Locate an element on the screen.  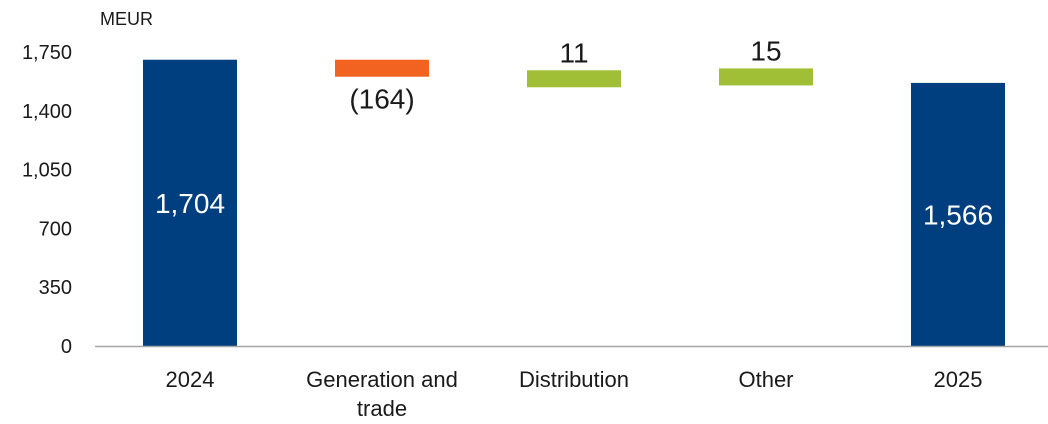
x-tick-label: Distribution is located at coordinates (574, 379).